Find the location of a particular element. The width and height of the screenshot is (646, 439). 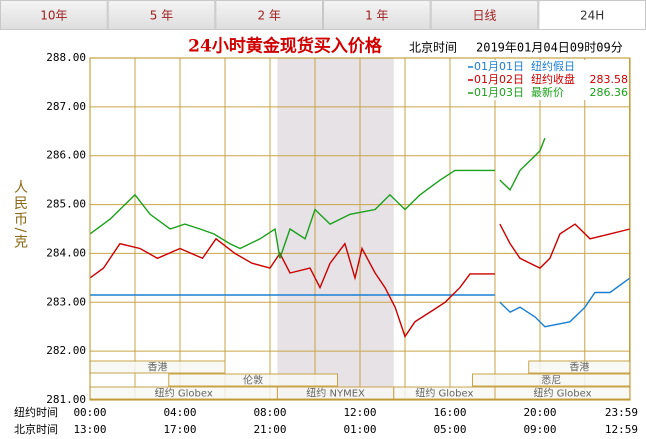

tab-label: 5 年 is located at coordinates (161, 16).